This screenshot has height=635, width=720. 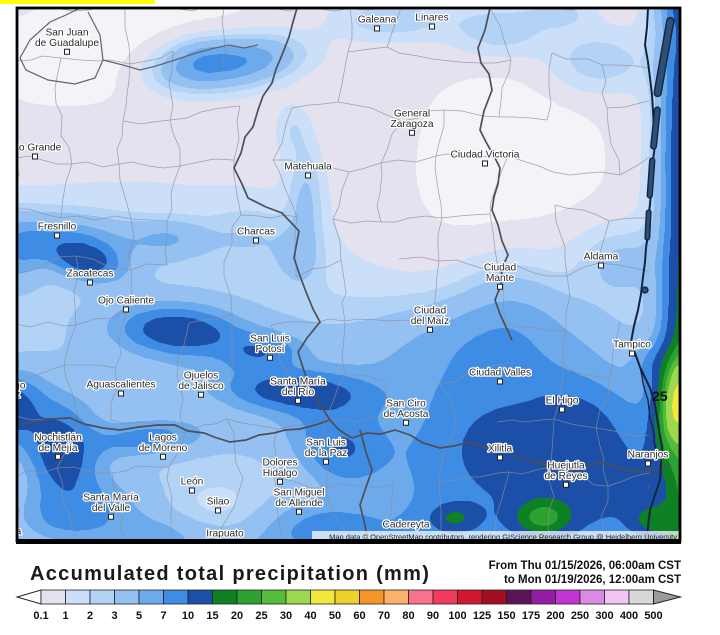 What do you see at coordinates (225, 534) in the screenshot?
I see `svg-text: Irapuato` at bounding box center [225, 534].